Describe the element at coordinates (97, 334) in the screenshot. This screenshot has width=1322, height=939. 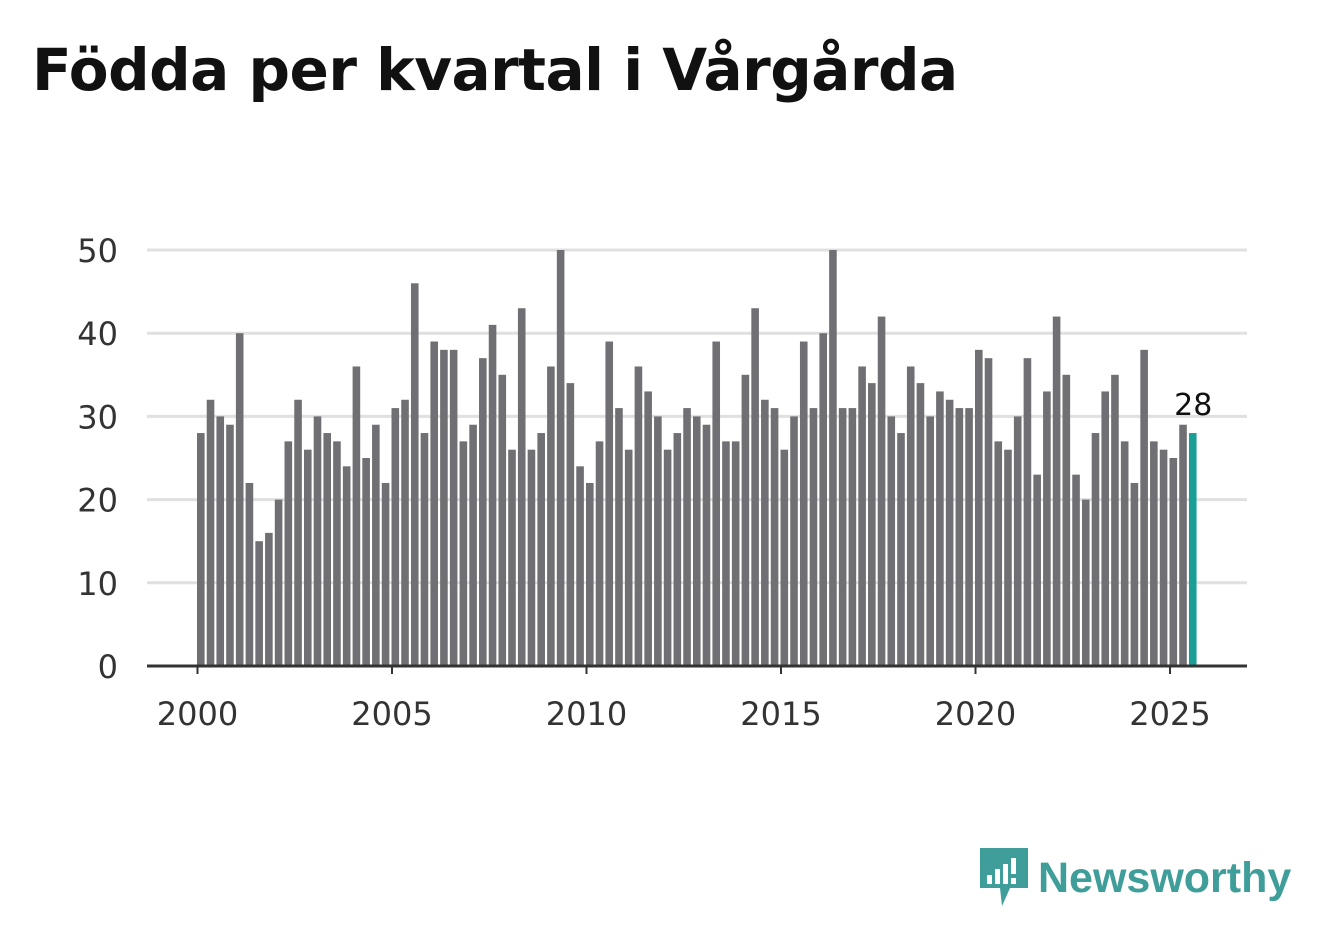
I see `y-tick-label: 40` at that location.